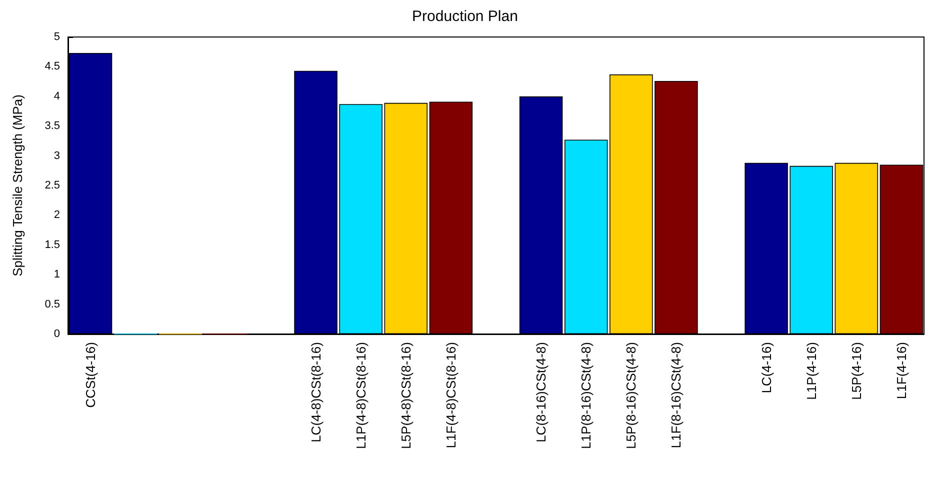 The image size is (930, 490). I want to click on y-axis-title: Splitting Tensile Strength (MPa), so click(17, 185).